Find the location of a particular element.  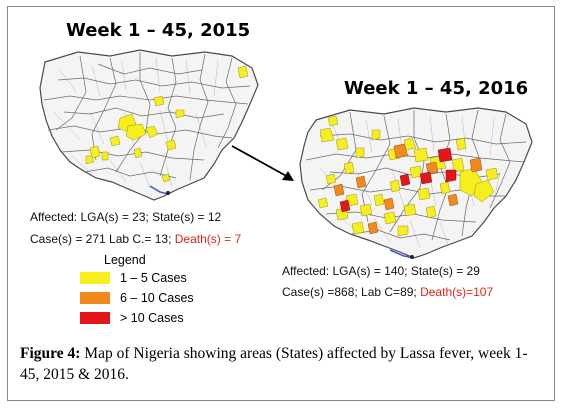

legend-item-6-10: 6 – 10 Cases is located at coordinates (175, 298).